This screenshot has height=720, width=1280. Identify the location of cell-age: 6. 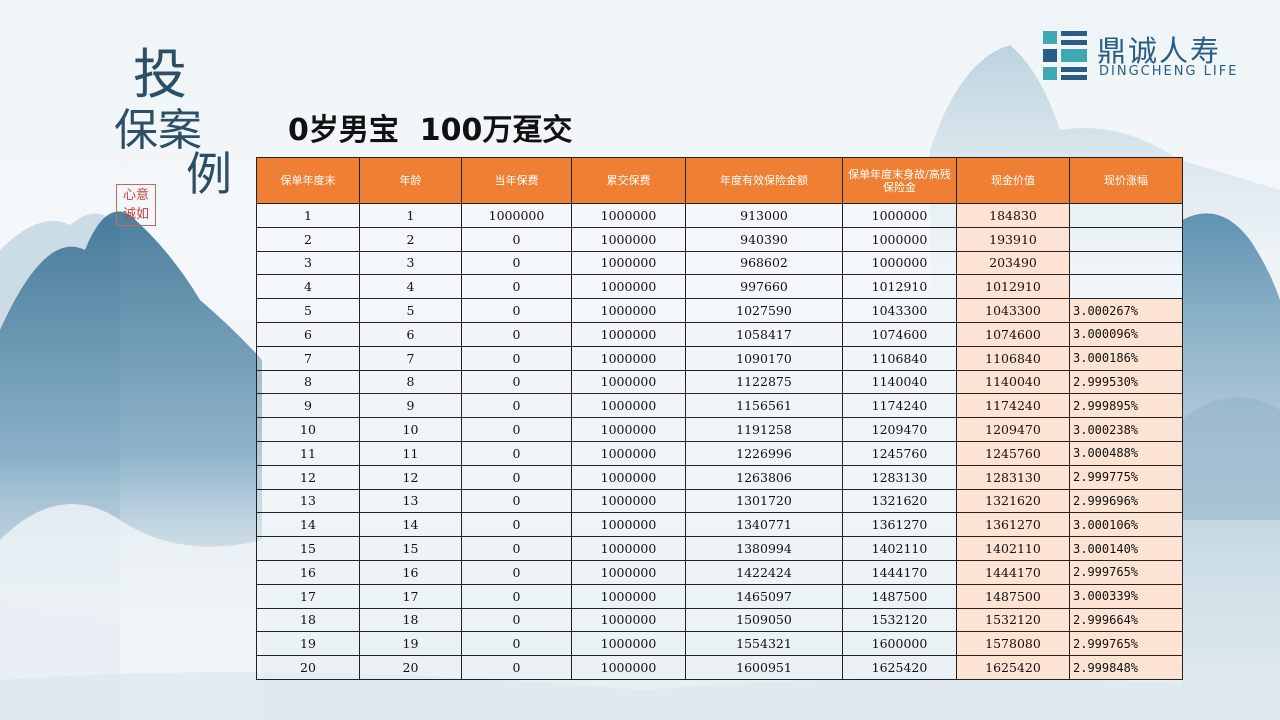
(410, 334).